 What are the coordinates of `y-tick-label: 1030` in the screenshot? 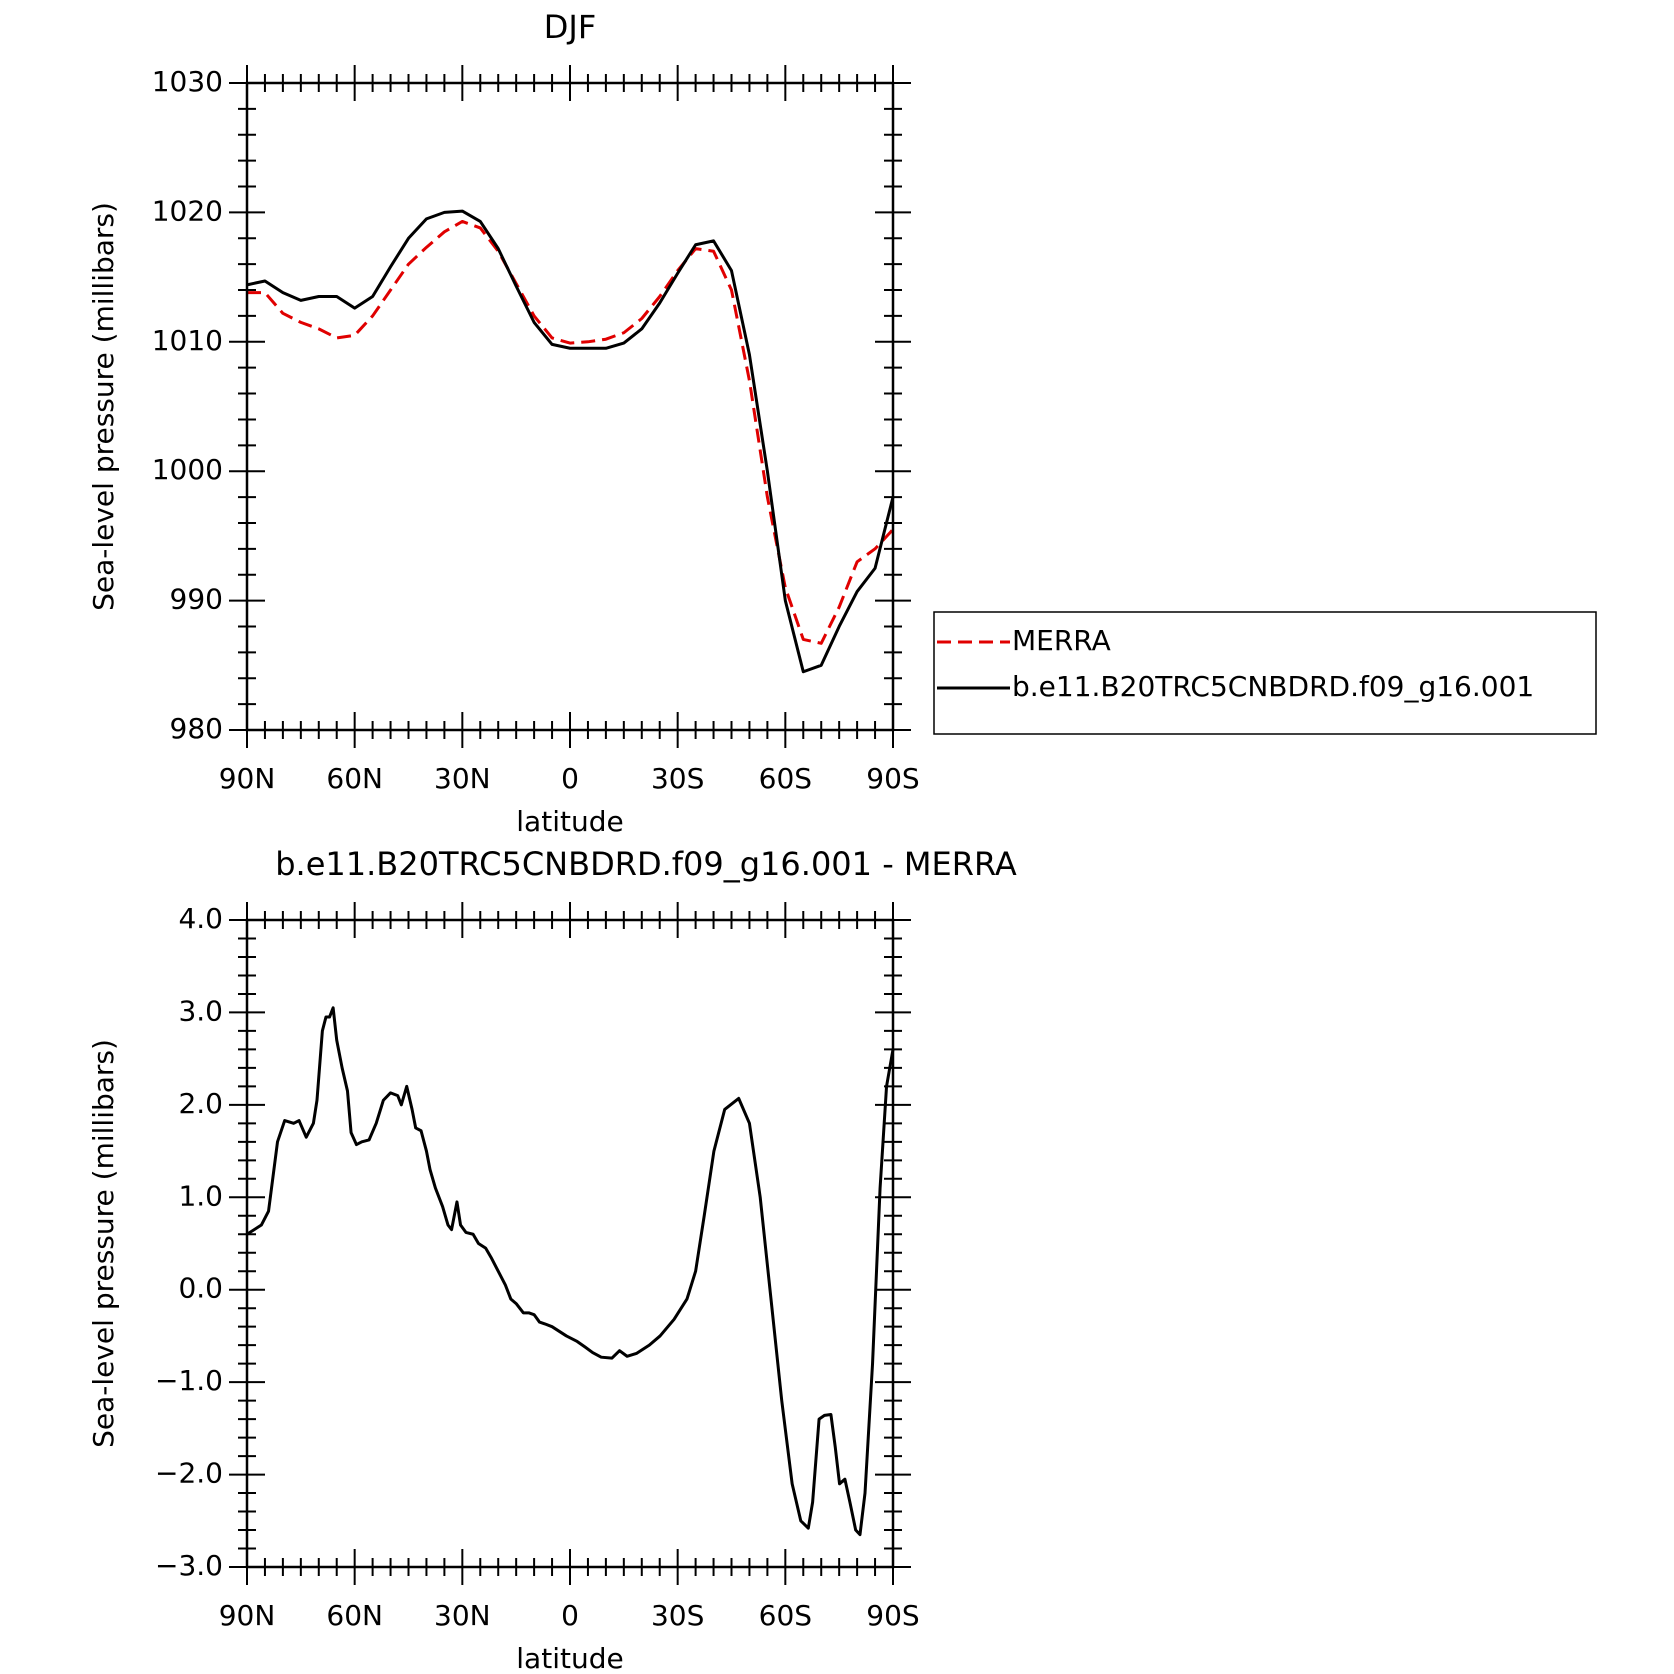 It's located at (187, 81).